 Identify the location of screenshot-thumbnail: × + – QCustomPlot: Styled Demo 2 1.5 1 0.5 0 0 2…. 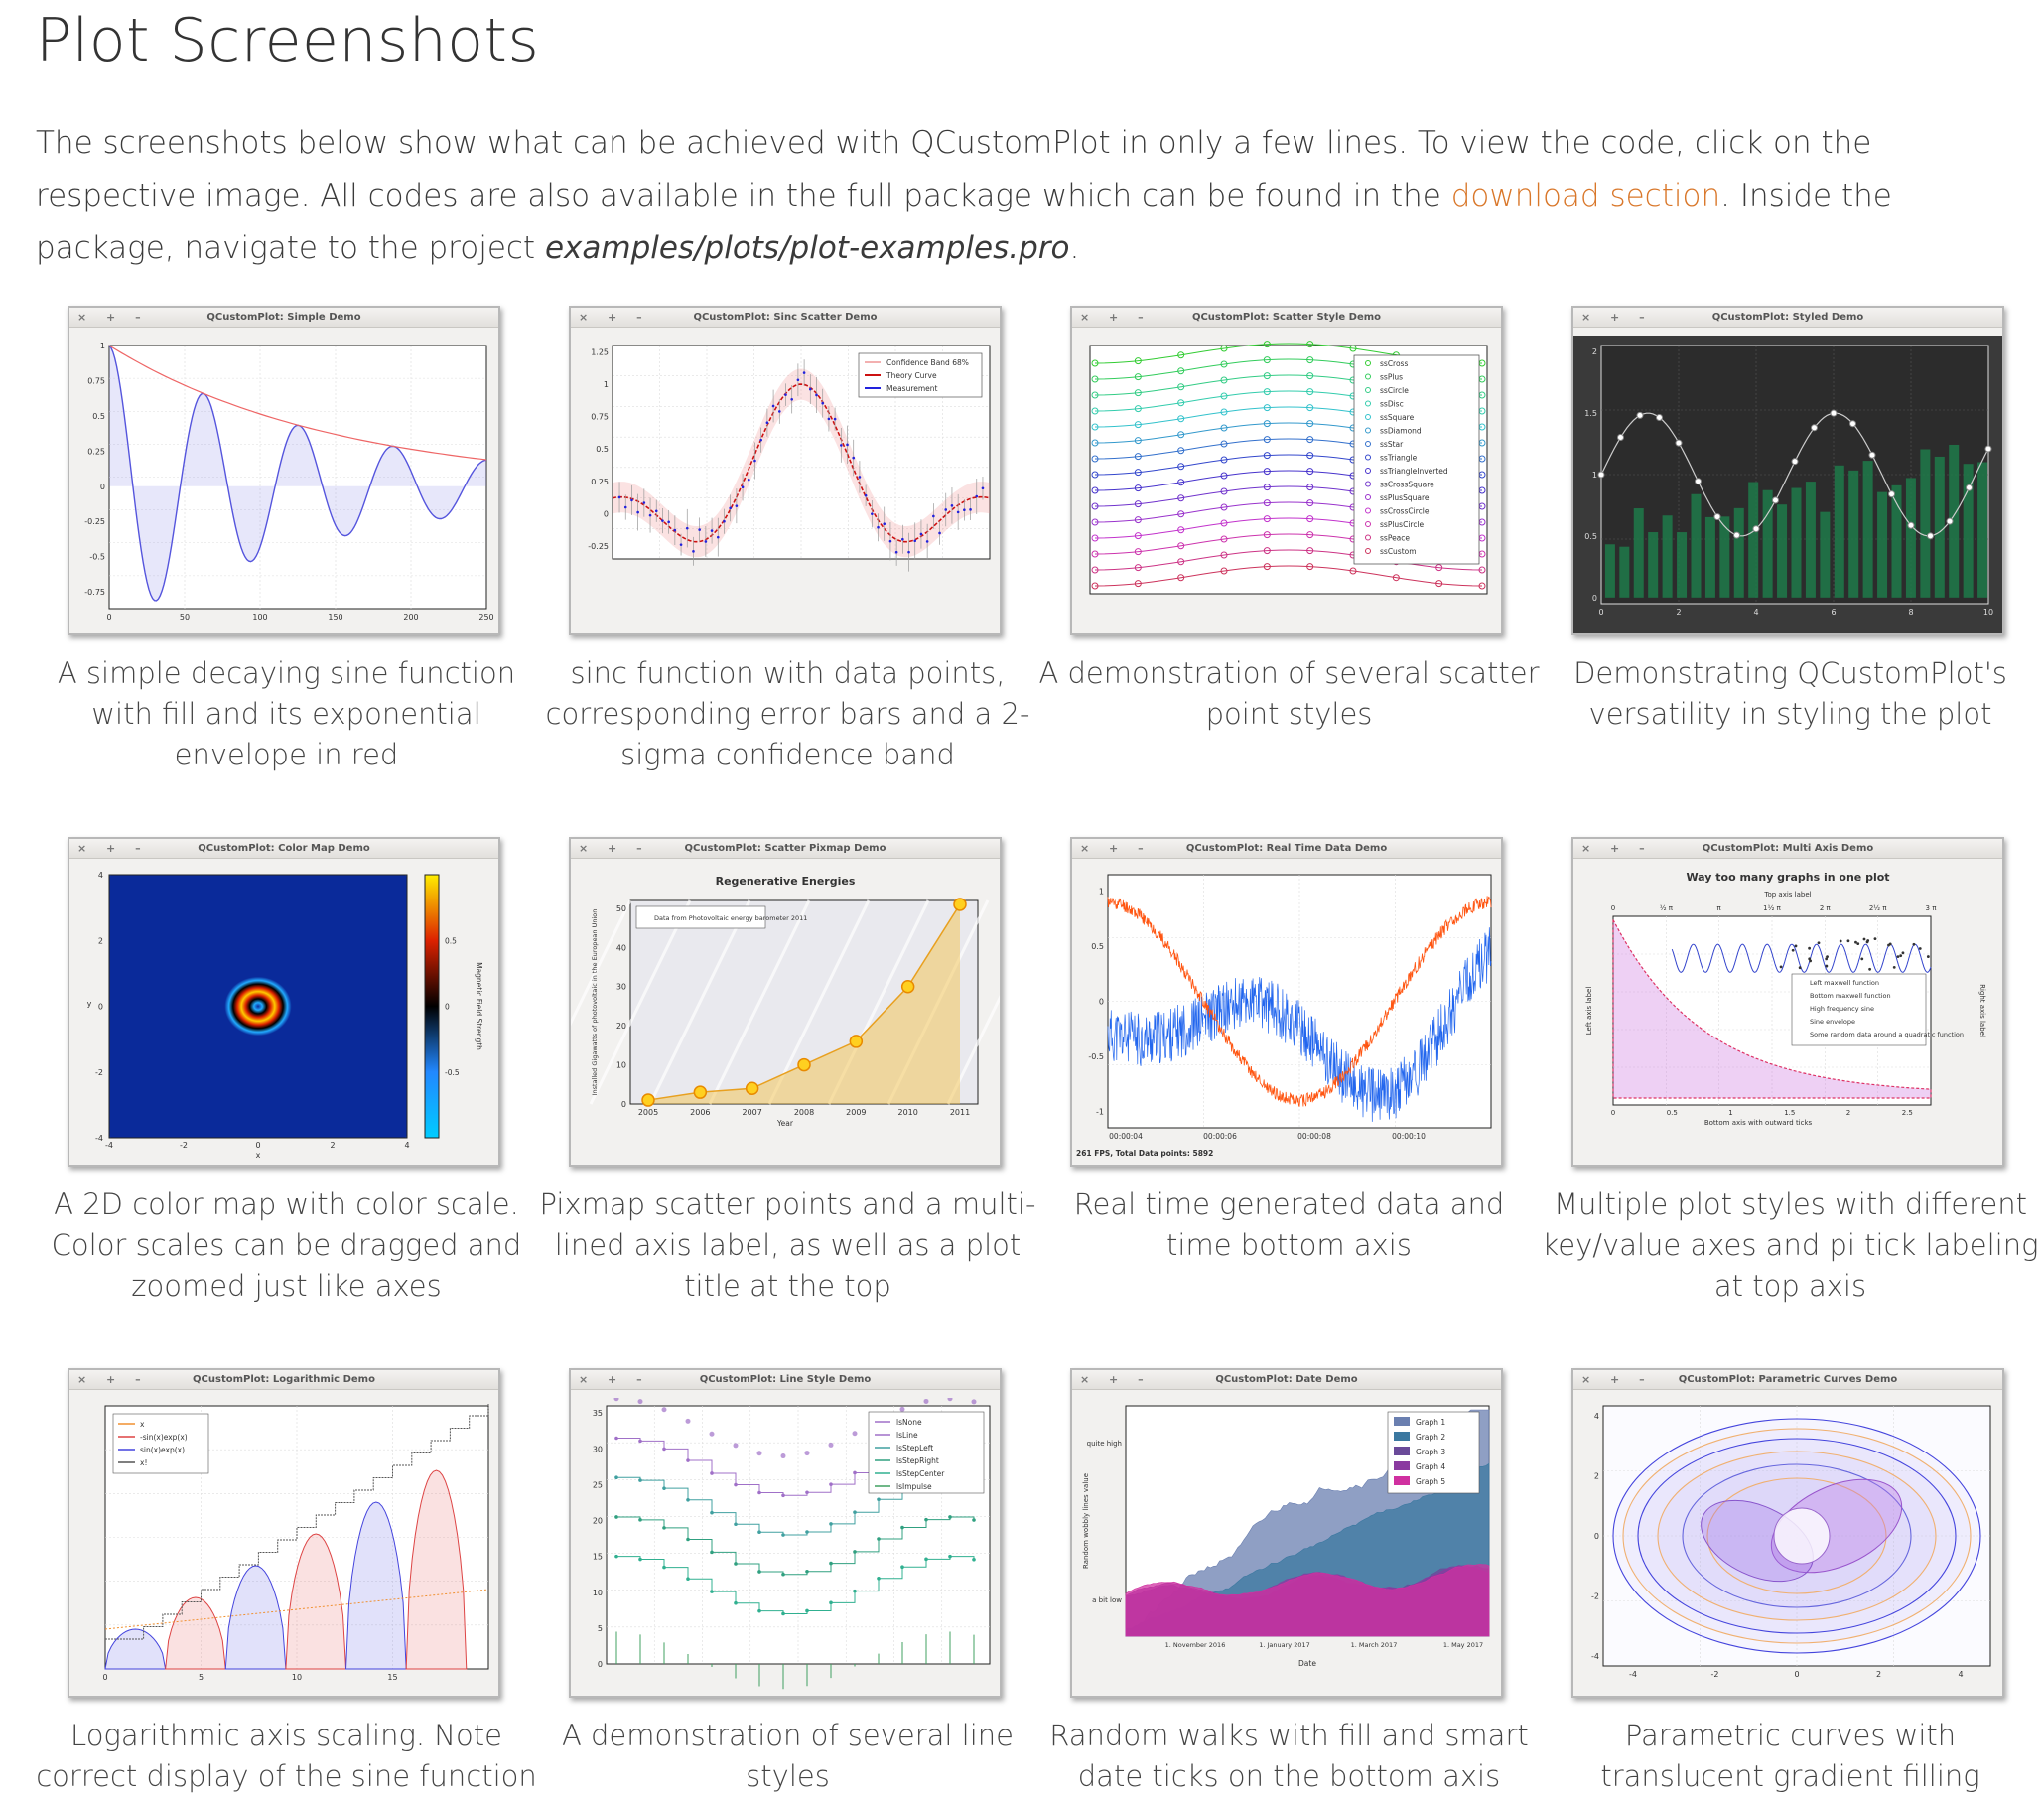
(1788, 471).